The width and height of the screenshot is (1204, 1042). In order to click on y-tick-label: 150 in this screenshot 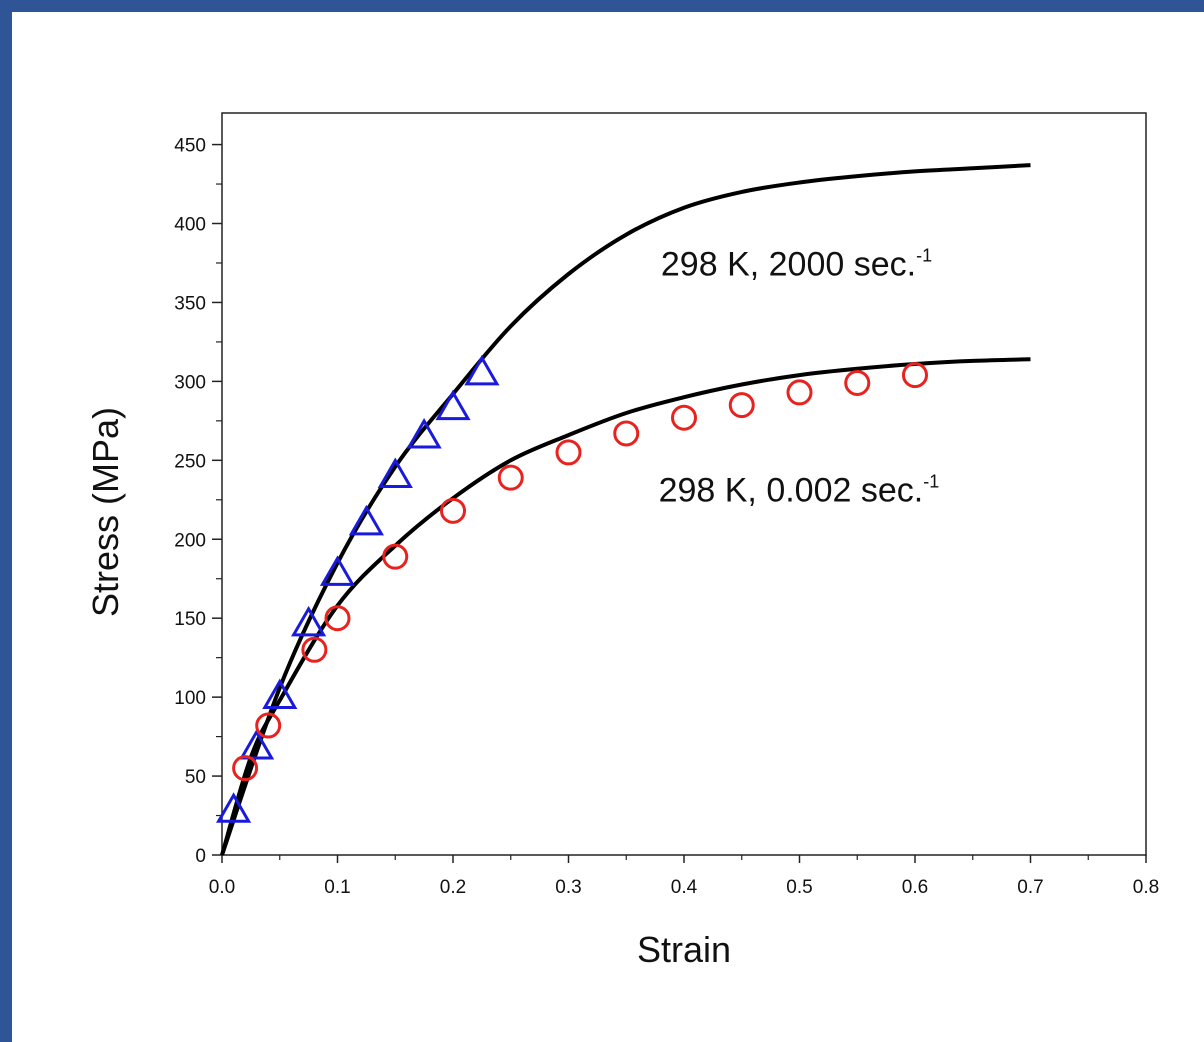, I will do `click(190, 619)`.